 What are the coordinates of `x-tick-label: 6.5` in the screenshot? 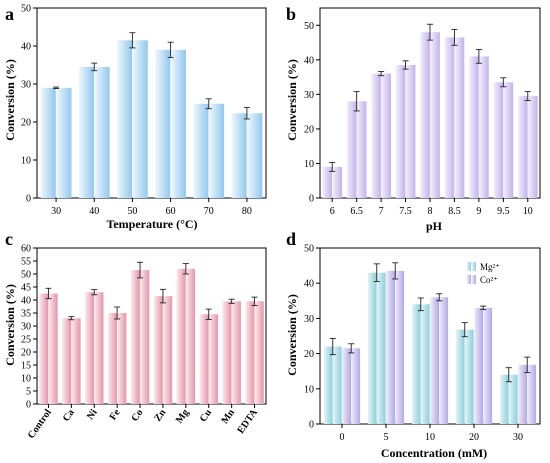 It's located at (356, 211).